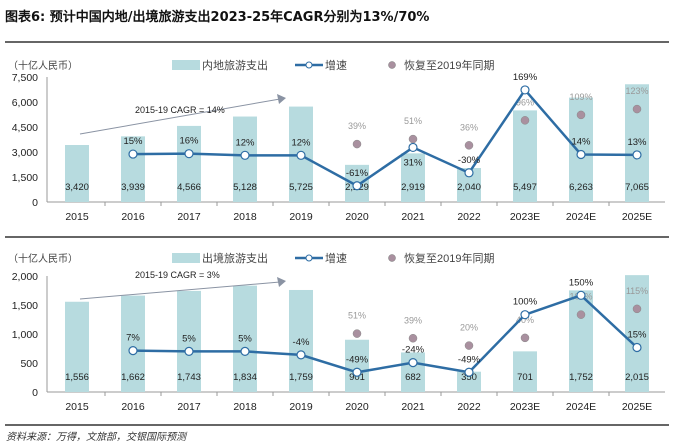  I want to click on x-tick-label: 2015, so click(77, 407).